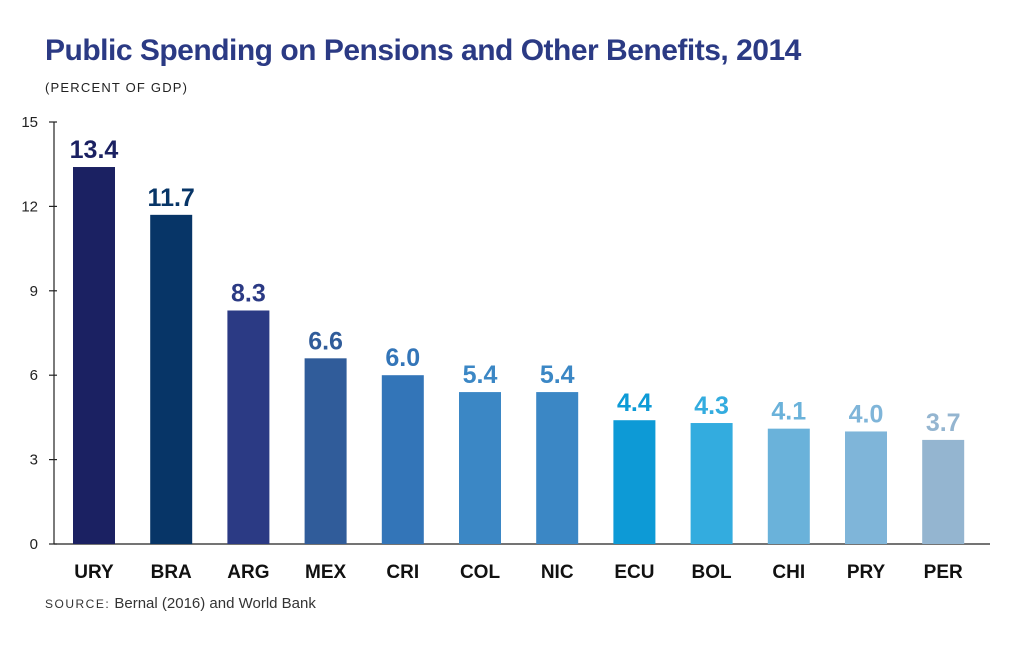 The image size is (1024, 650). Describe the element at coordinates (171, 379) in the screenshot. I see `bar-bra` at that location.